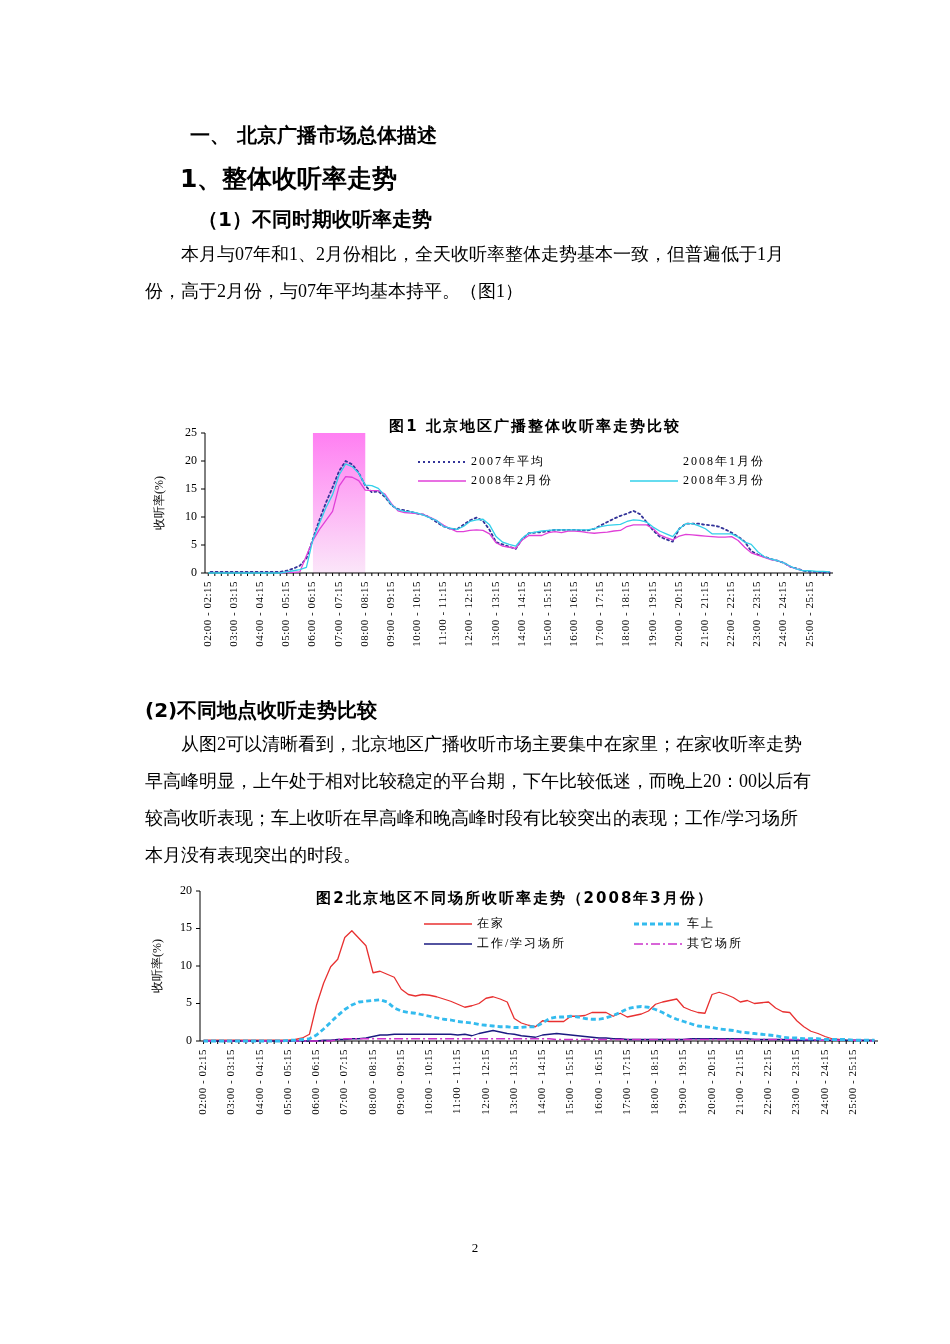  I want to click on text: 一、 北京广播市场总体描述, so click(313, 135).